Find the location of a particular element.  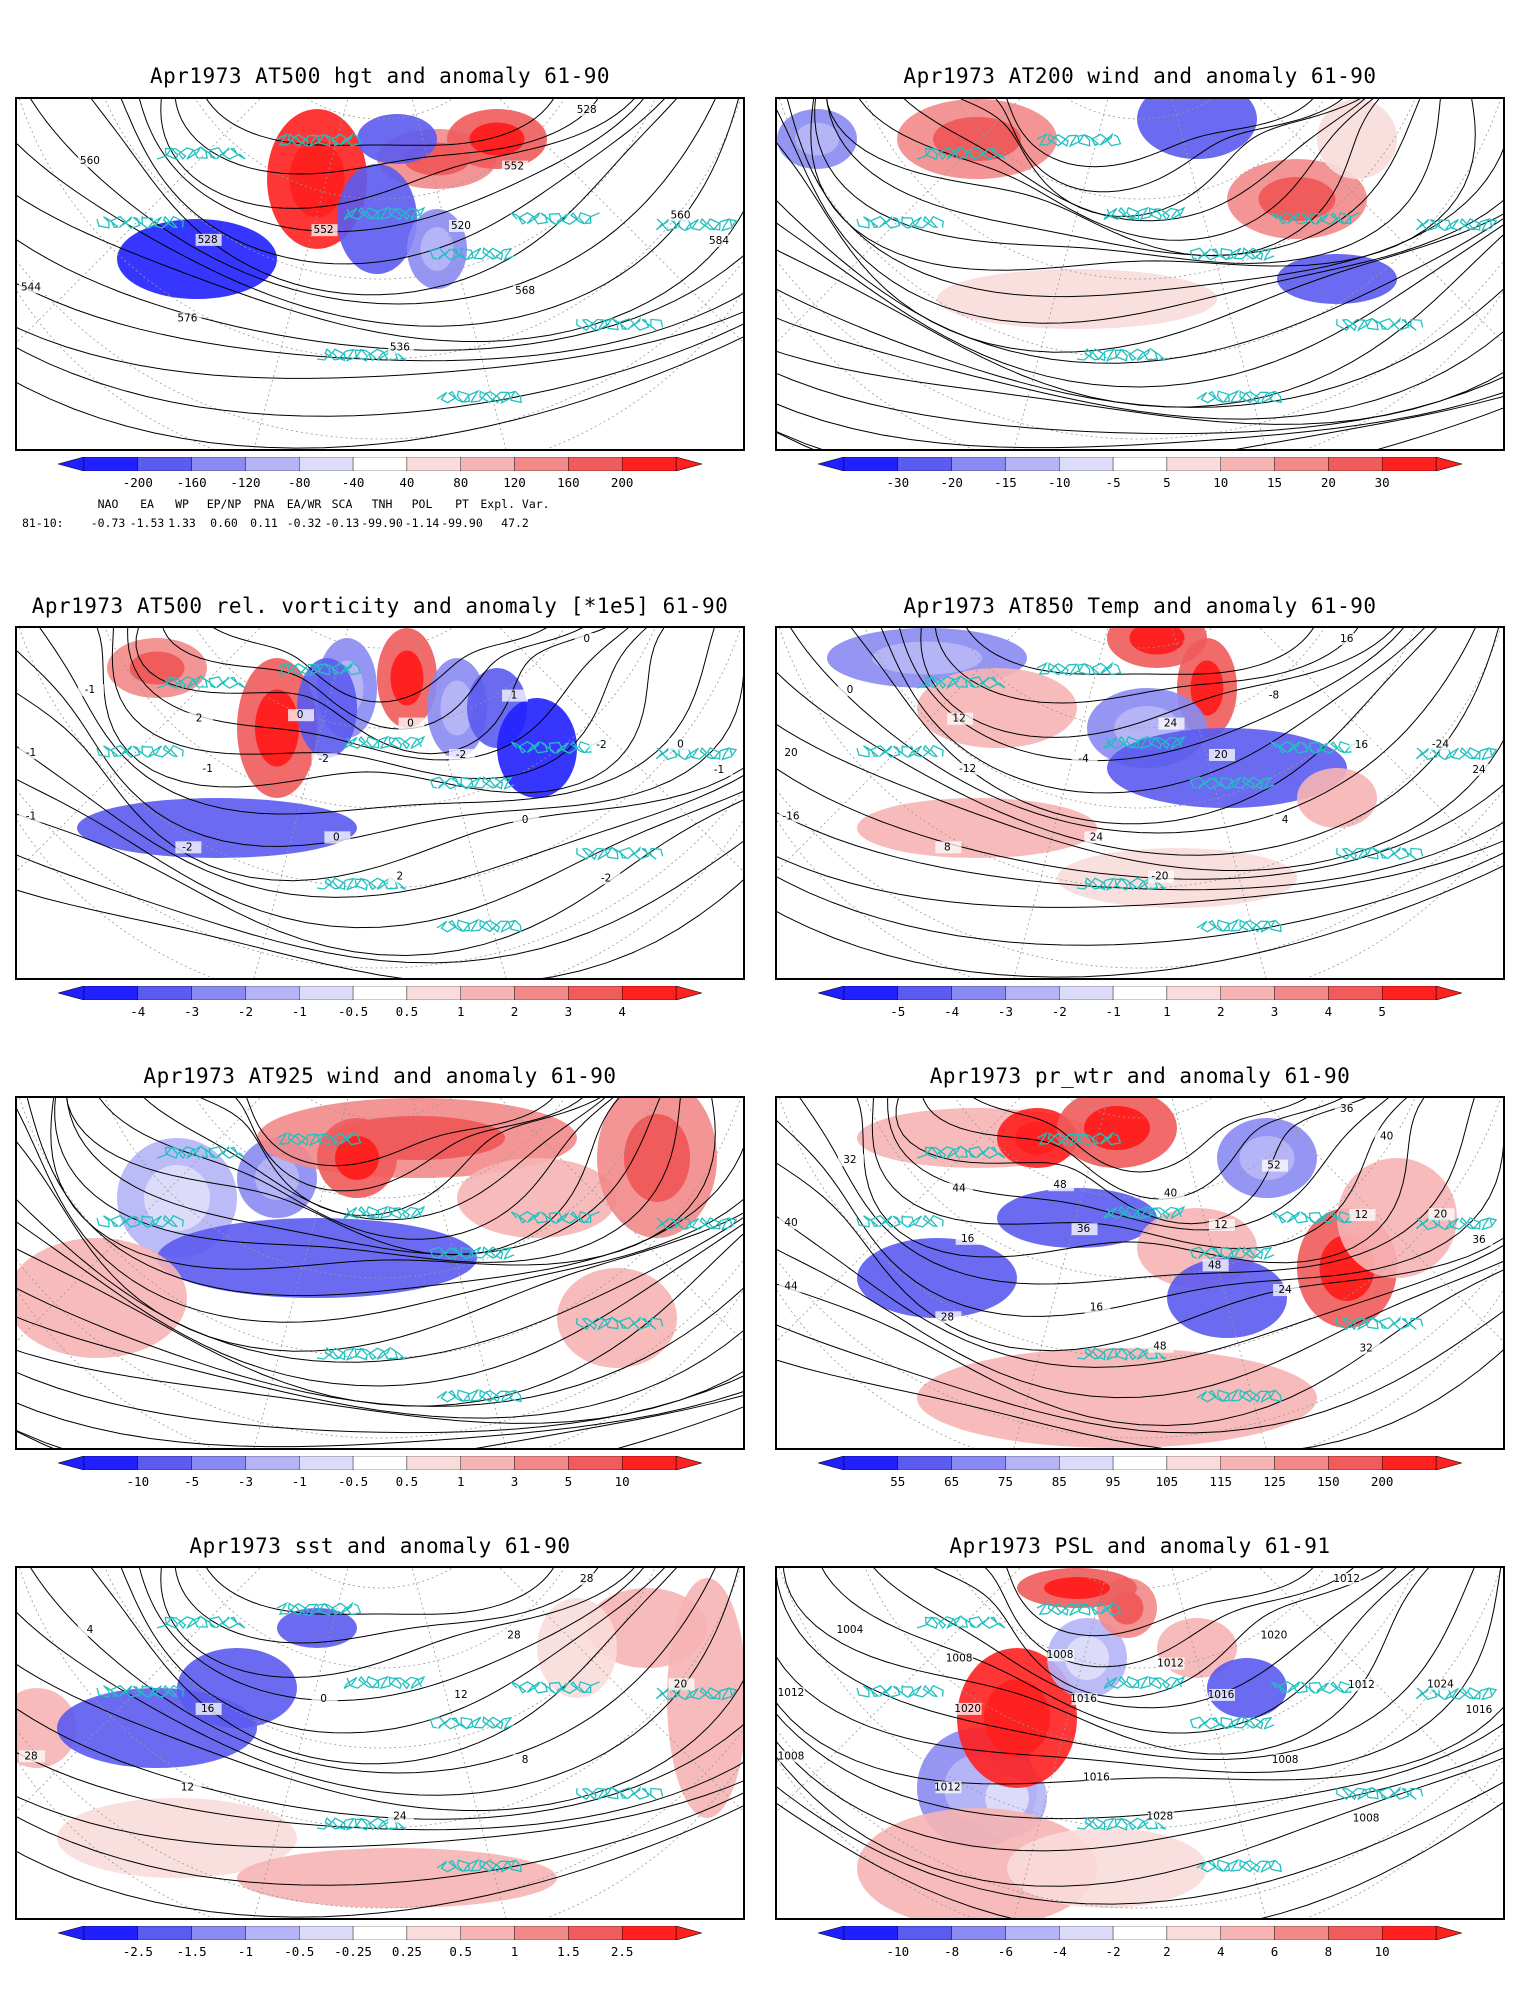

contour-label: 568 is located at coordinates (525, 291).